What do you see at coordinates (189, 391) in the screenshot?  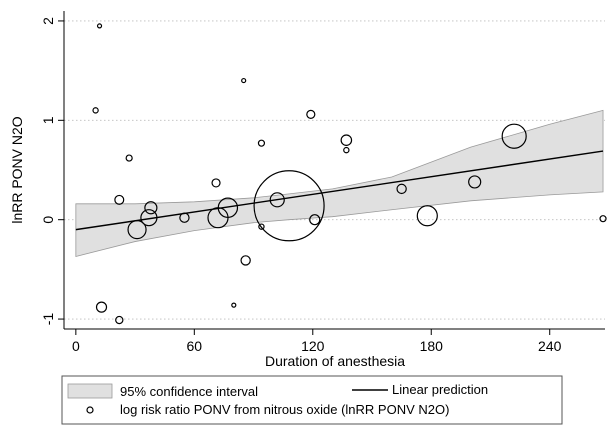 I see `legend-ci-label: 95% confidence interval` at bounding box center [189, 391].